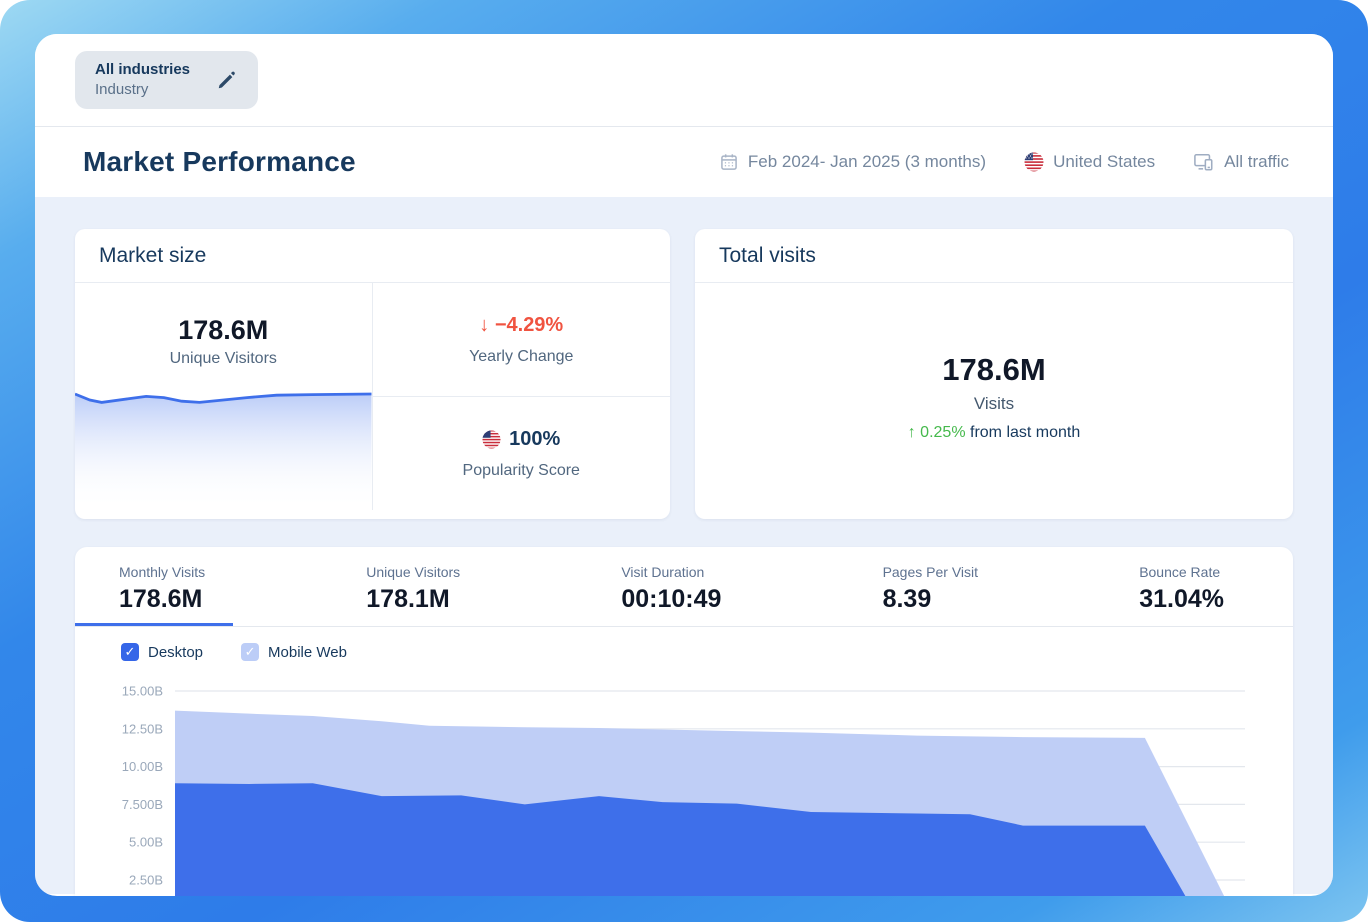  What do you see at coordinates (521, 340) in the screenshot?
I see `yearly-change-cell: ↓ −4.29% Yearly Change` at bounding box center [521, 340].